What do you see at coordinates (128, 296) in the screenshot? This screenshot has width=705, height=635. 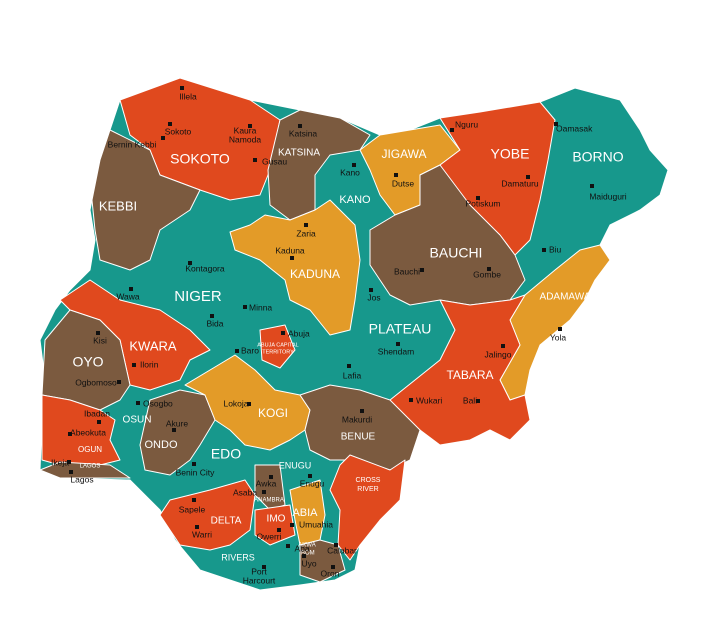 I see `city-label: Wawa` at bounding box center [128, 296].